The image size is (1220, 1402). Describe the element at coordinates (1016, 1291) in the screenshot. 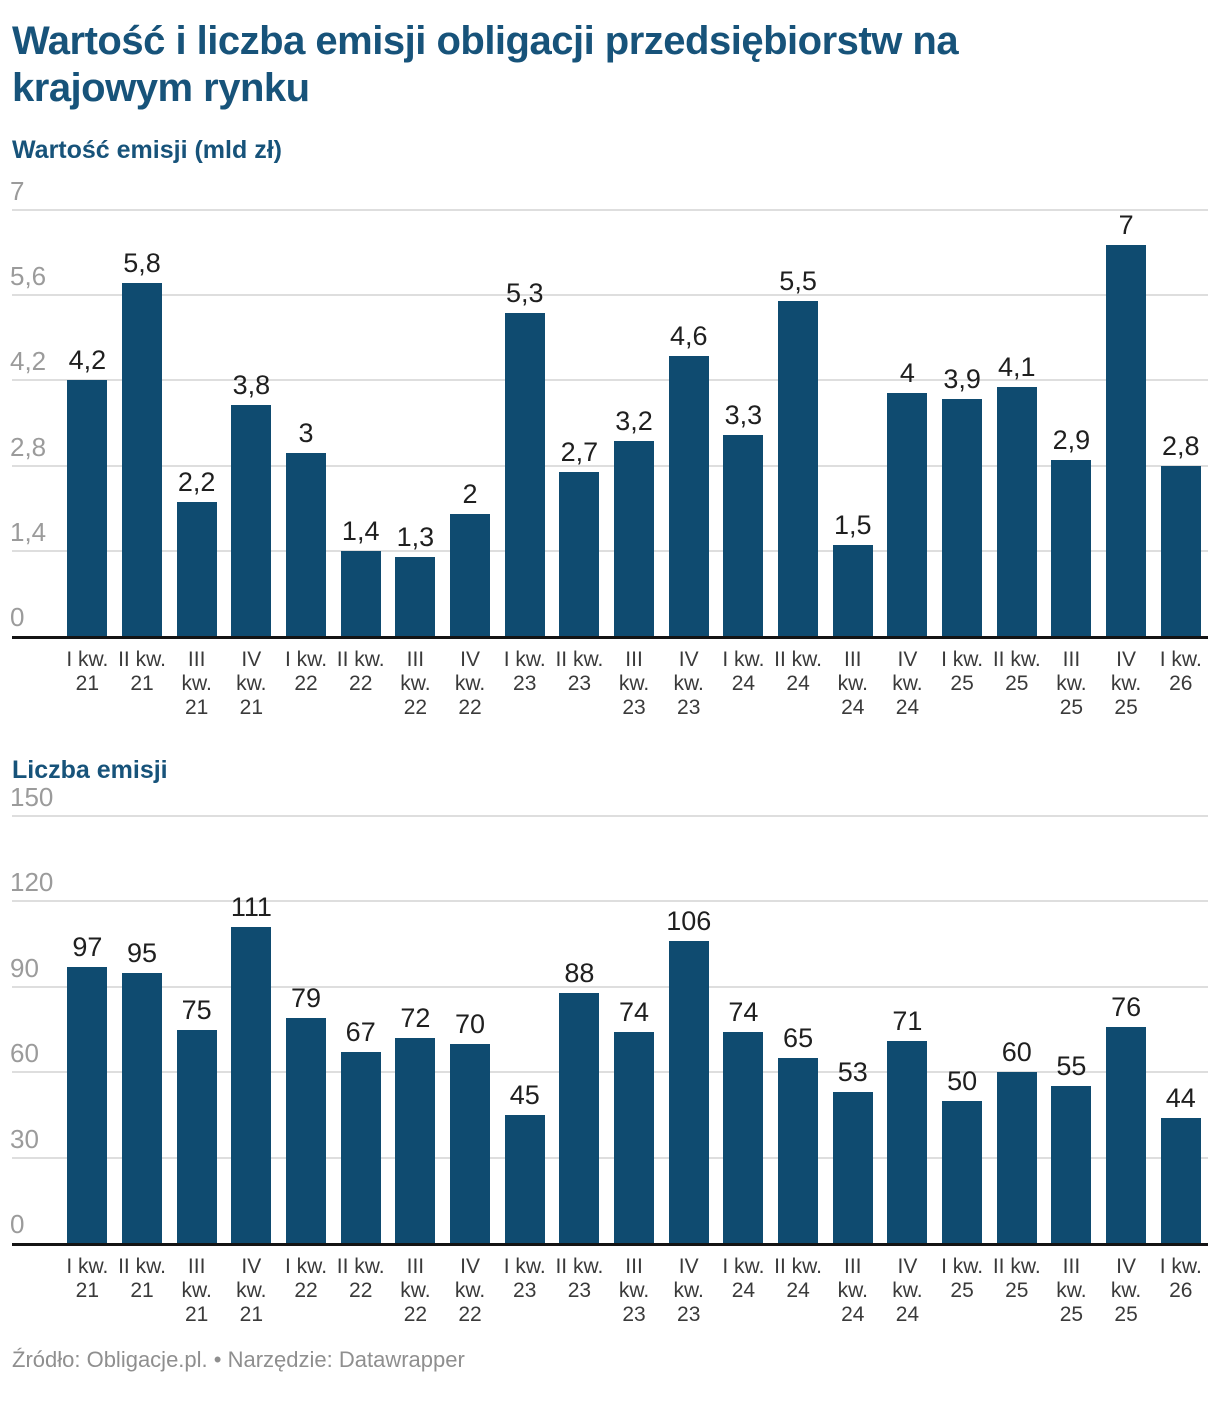

I see `x-tick-label: II kw. 25` at that location.